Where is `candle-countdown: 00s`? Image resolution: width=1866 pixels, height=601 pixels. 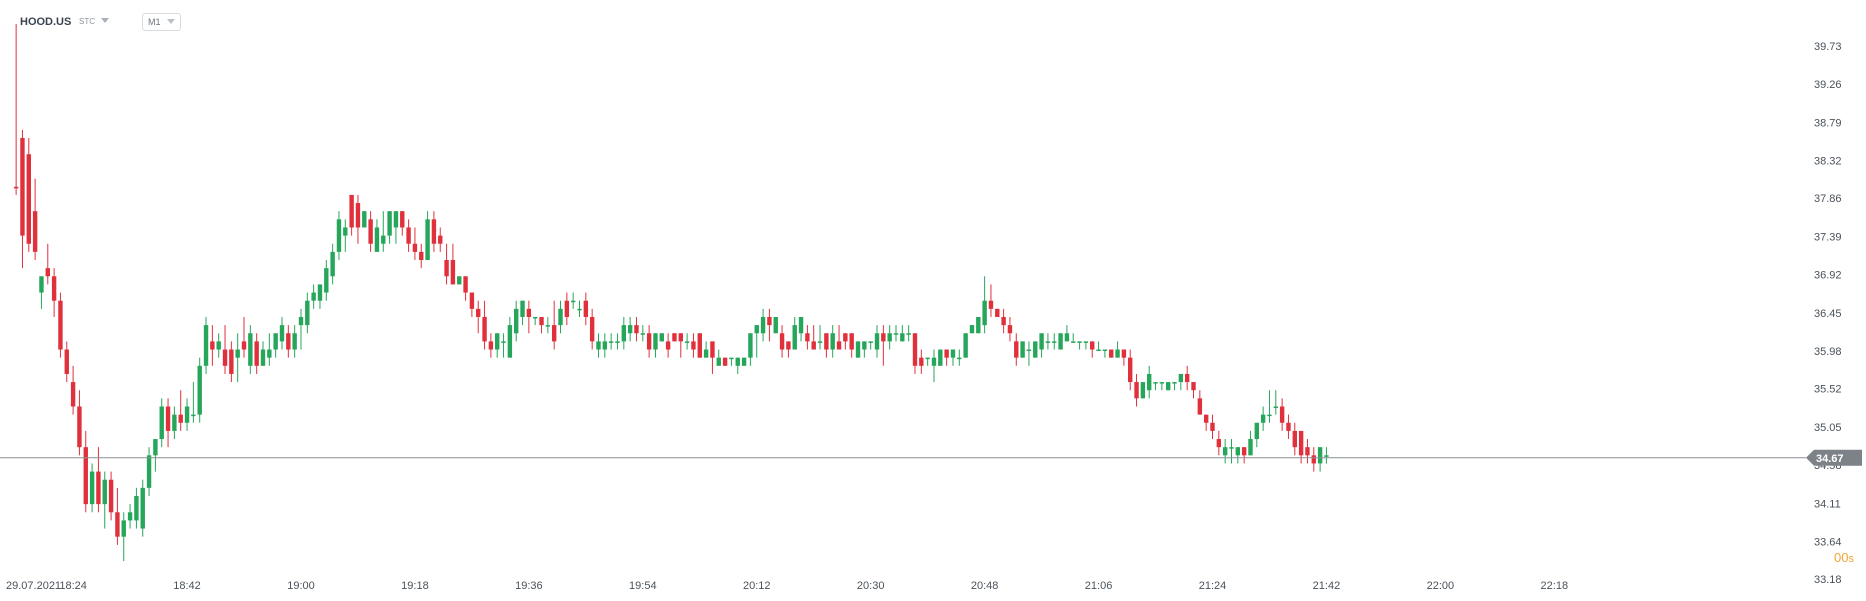
candle-countdown: 00s is located at coordinates (1844, 557).